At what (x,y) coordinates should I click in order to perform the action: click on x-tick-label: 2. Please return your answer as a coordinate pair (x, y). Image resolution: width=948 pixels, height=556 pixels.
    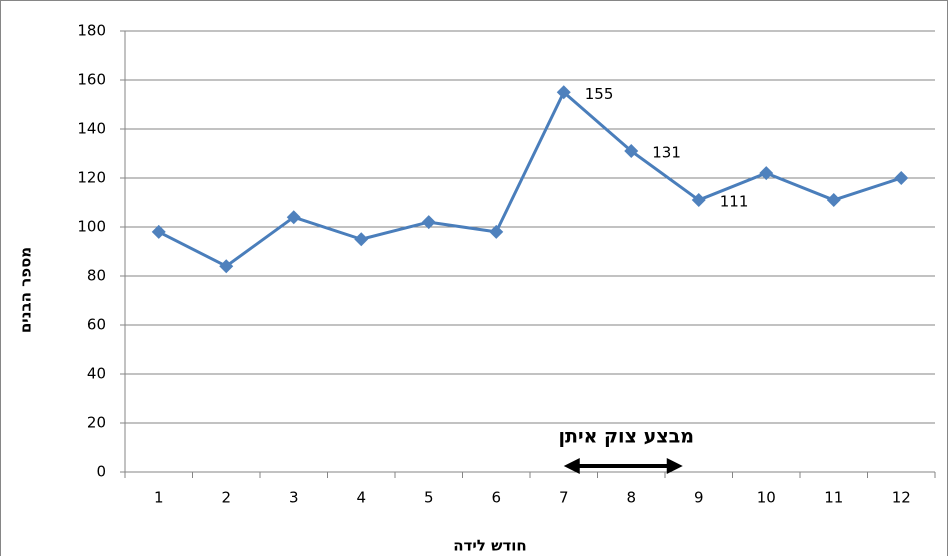
    Looking at the image, I should click on (226, 498).